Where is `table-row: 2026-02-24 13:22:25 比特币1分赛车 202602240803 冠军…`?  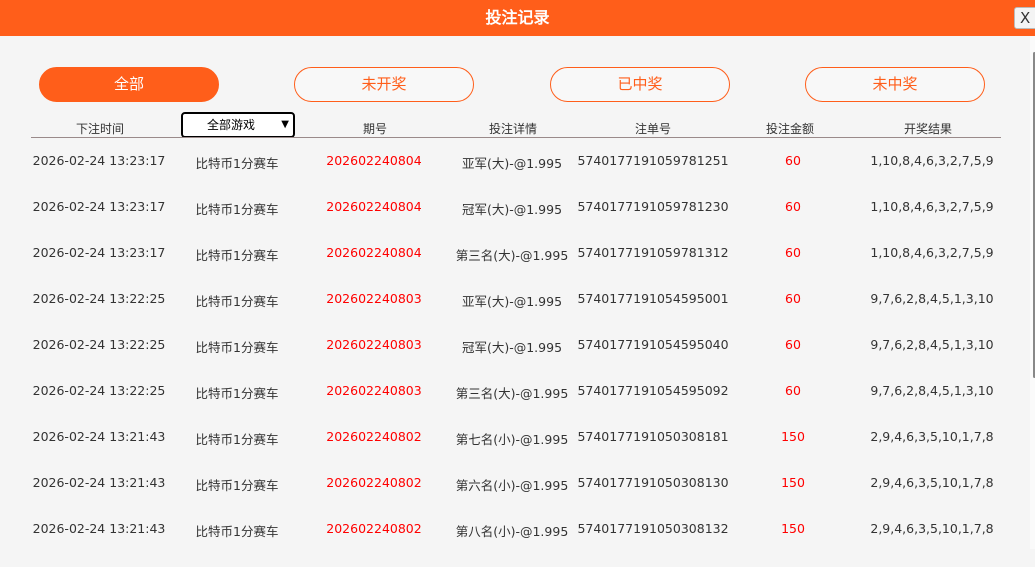
table-row: 2026-02-24 13:22:25 比特币1分赛车 202602240803 冠军… is located at coordinates (515, 360).